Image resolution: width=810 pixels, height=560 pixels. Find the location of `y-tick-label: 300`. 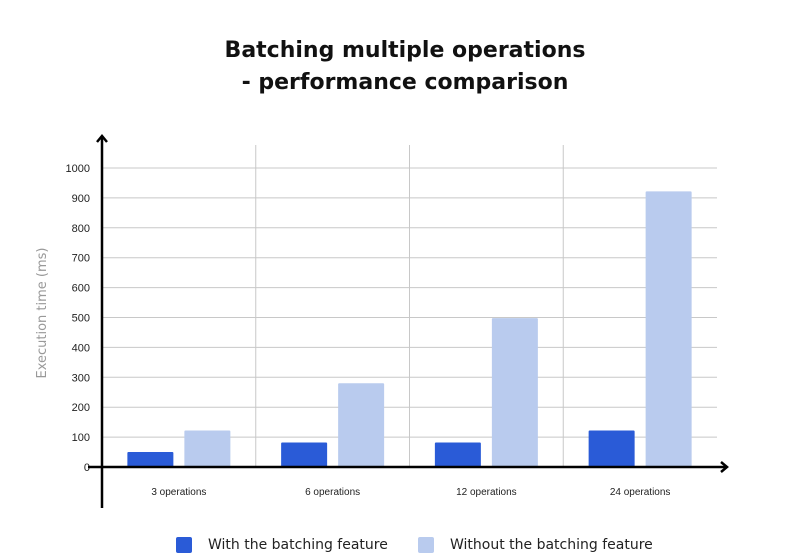

y-tick-label: 300 is located at coordinates (81, 378).